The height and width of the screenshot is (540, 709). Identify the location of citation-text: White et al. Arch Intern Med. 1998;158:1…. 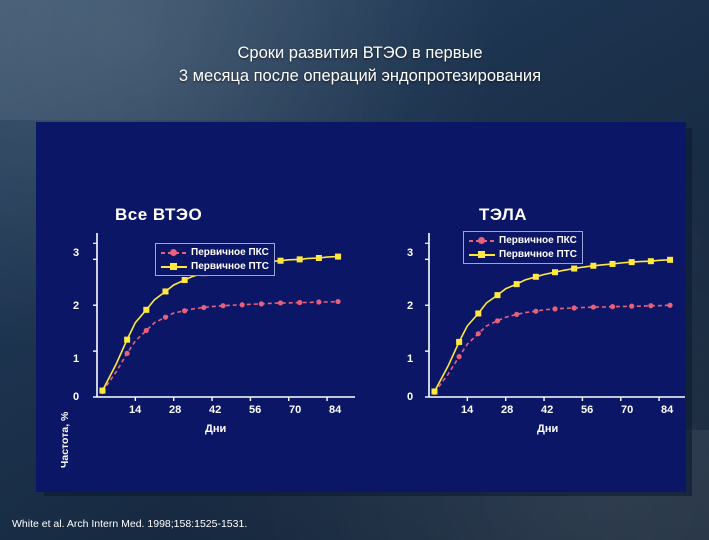
(130, 524).